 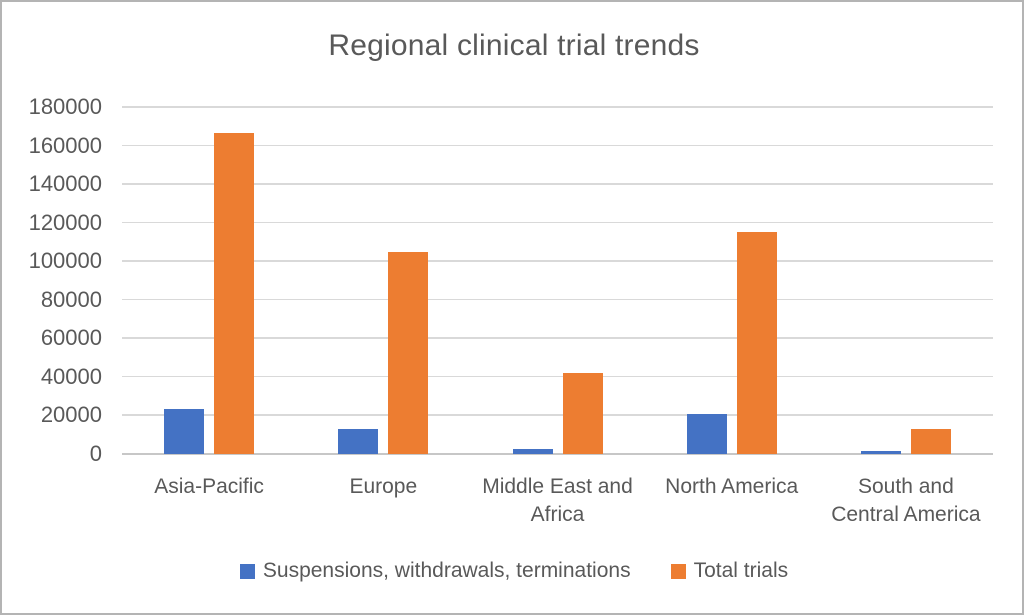 I want to click on y-tick-label: 160000, so click(x=65, y=145).